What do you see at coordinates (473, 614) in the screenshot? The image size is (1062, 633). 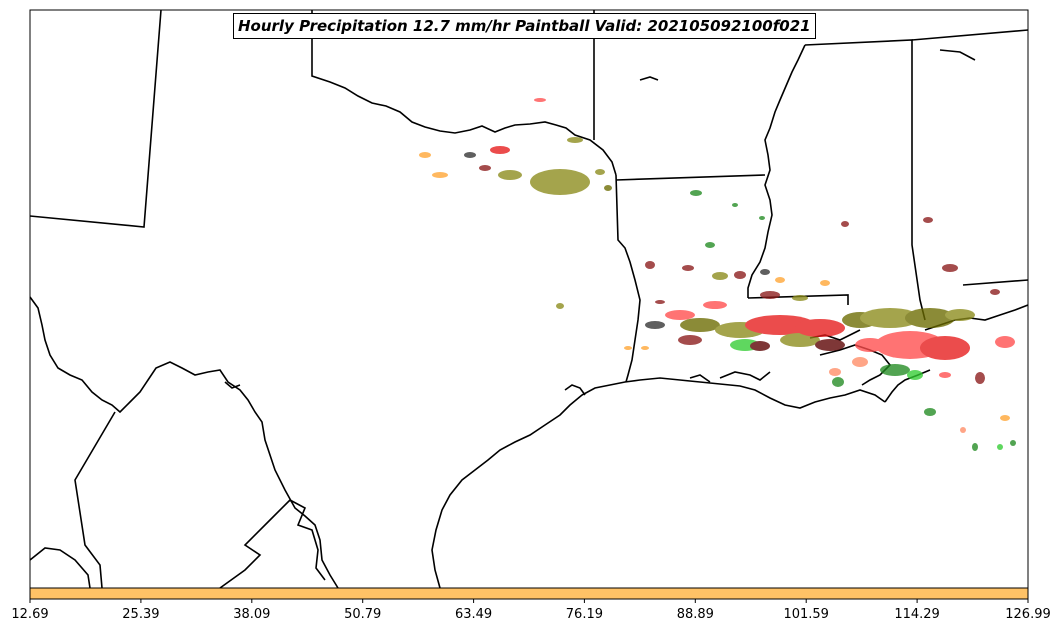 I see `colorbar-tick-label: 63.49` at bounding box center [473, 614].